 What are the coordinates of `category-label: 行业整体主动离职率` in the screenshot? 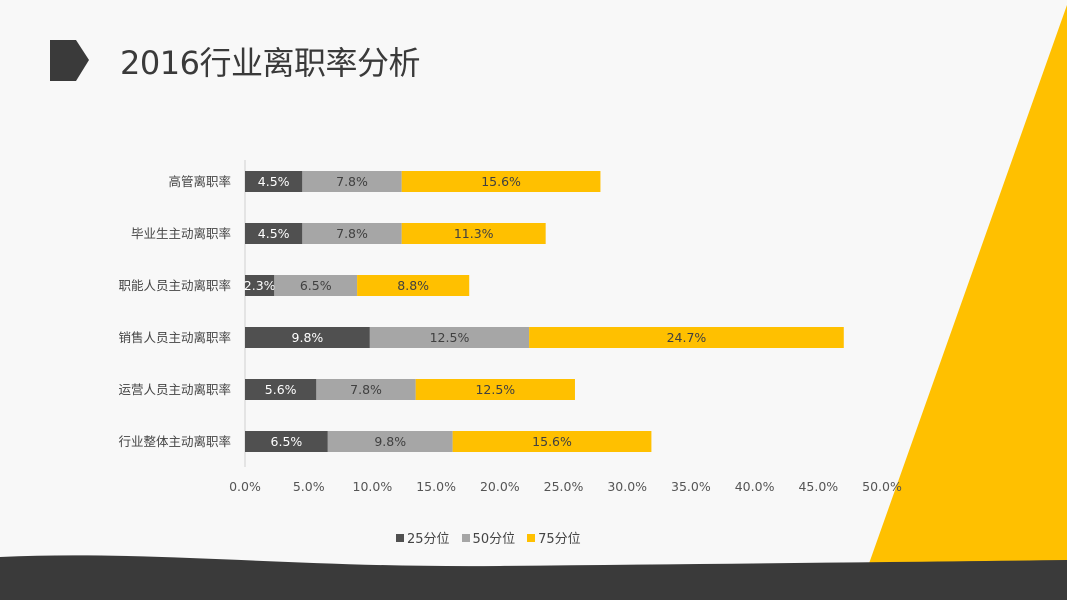 It's located at (174, 441).